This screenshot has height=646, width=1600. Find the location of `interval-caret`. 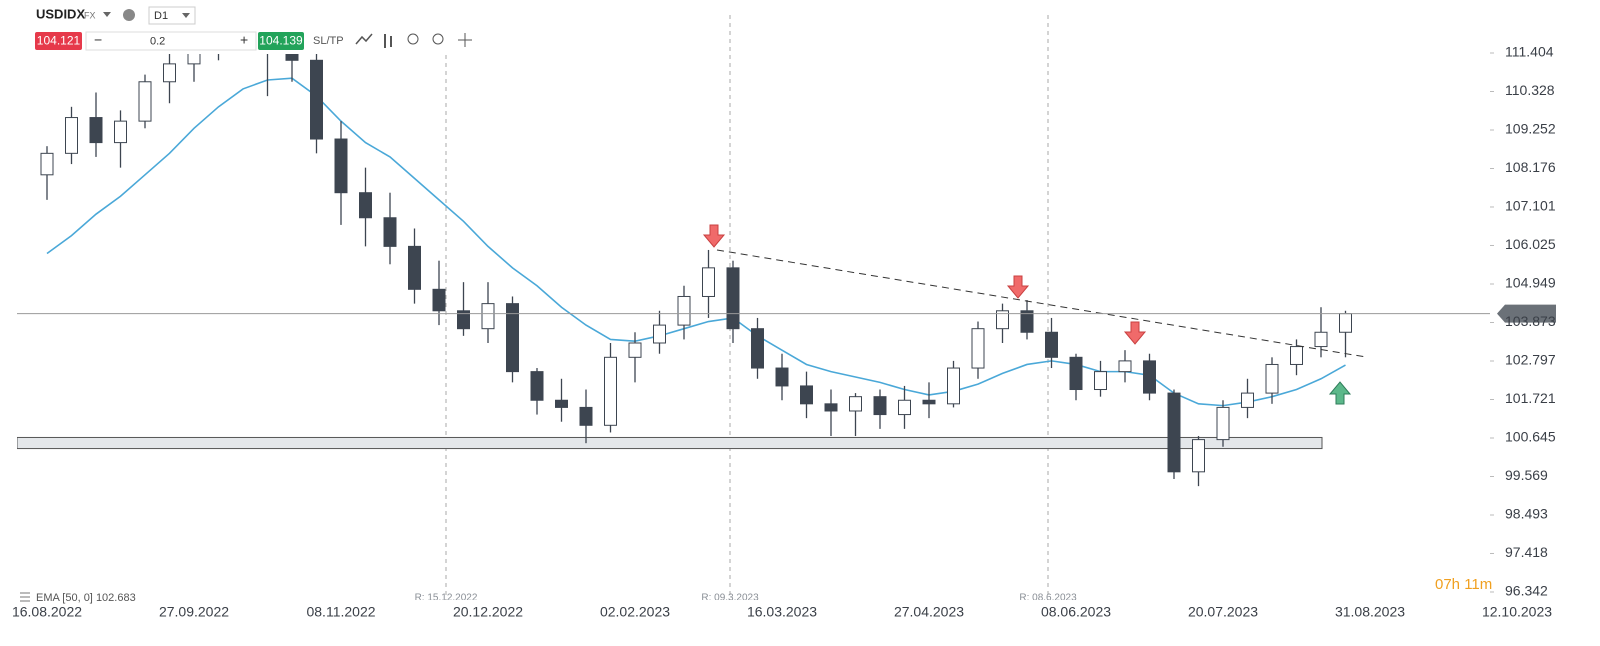

interval-caret is located at coordinates (186, 15).